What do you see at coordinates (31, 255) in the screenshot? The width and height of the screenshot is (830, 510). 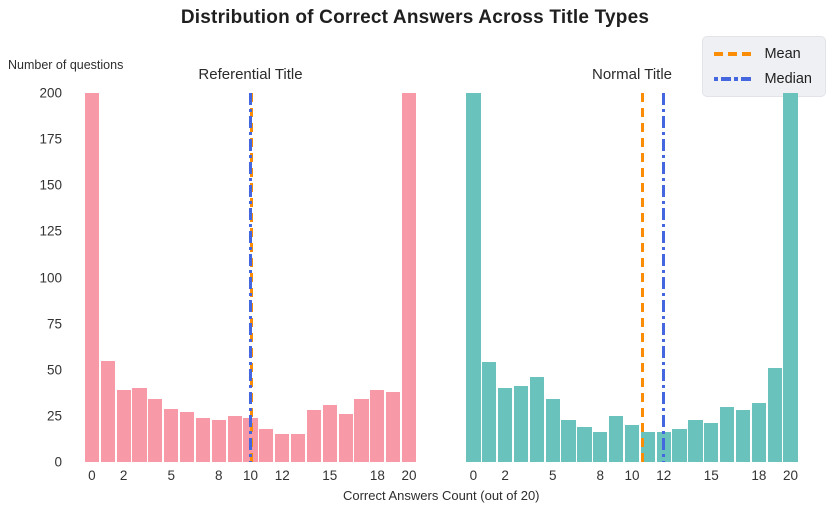 I see `y-axis-ticks: 0 25 50 75 100 125 150 175 200` at bounding box center [31, 255].